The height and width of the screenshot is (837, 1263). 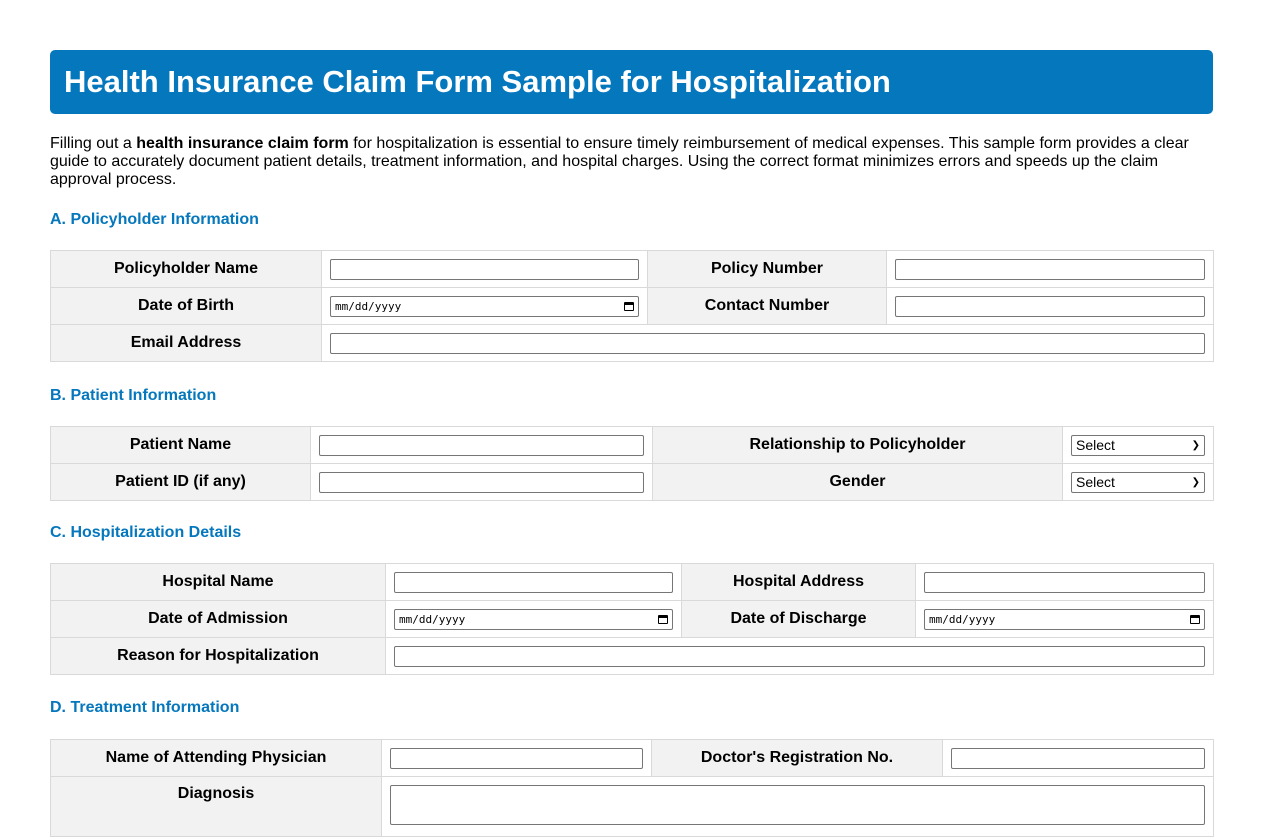 I want to click on policyholder-name-input, so click(x=484, y=269).